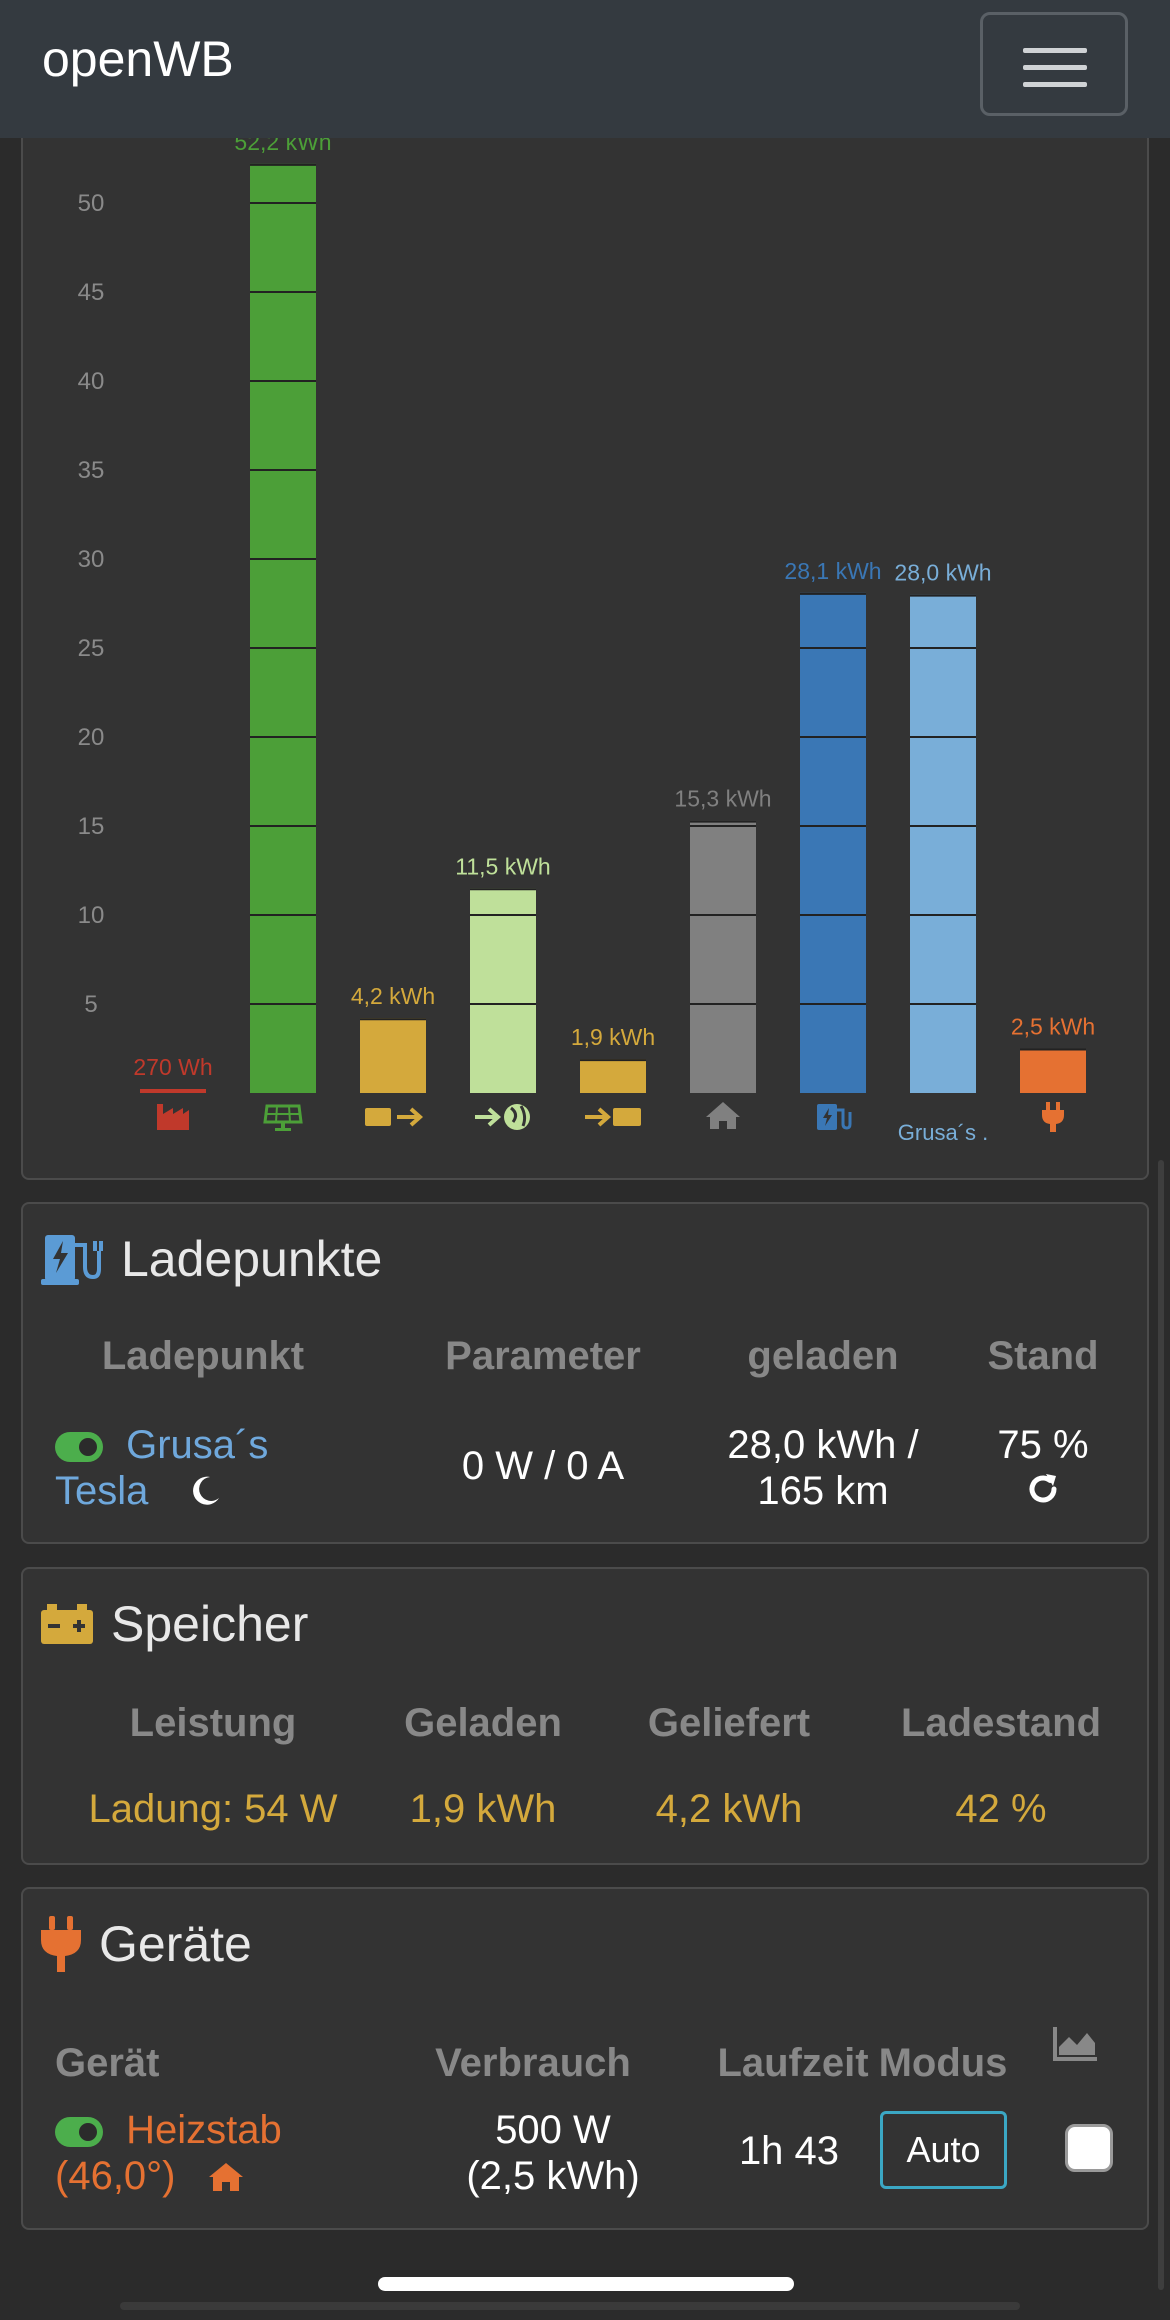  What do you see at coordinates (1001, 1809) in the screenshot?
I see `speicher-ladestand: 42 %` at bounding box center [1001, 1809].